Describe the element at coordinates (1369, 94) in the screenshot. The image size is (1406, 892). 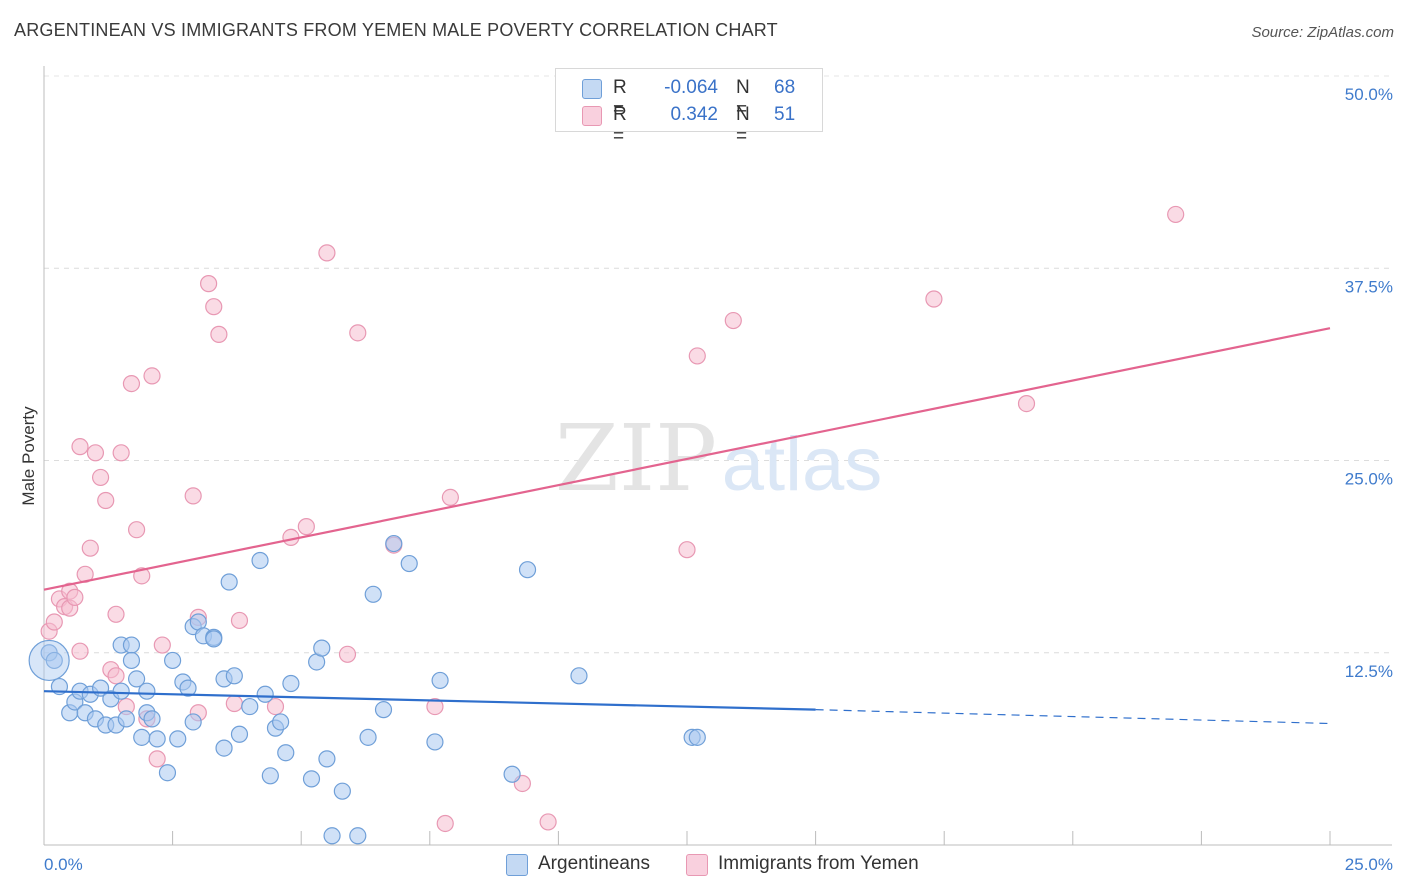
I see `y-tick-label: 50.0%` at that location.